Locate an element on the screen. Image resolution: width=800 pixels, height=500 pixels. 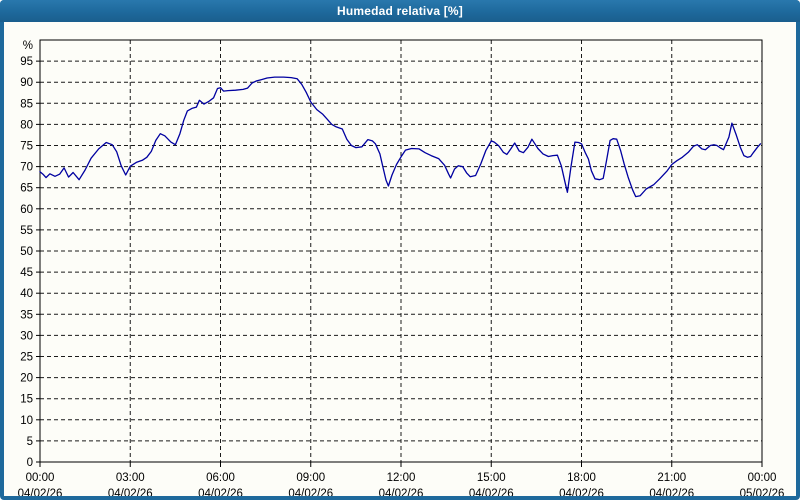
y-tick-label: 25 is located at coordinates (26, 358).